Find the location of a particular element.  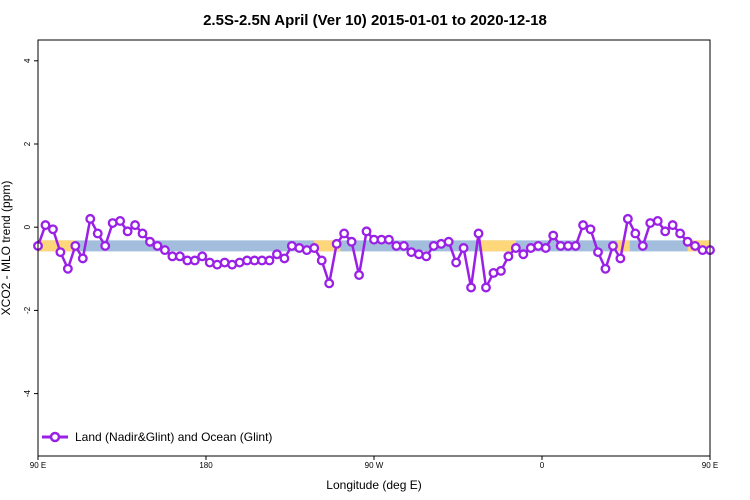

series-layer is located at coordinates (374, 253).